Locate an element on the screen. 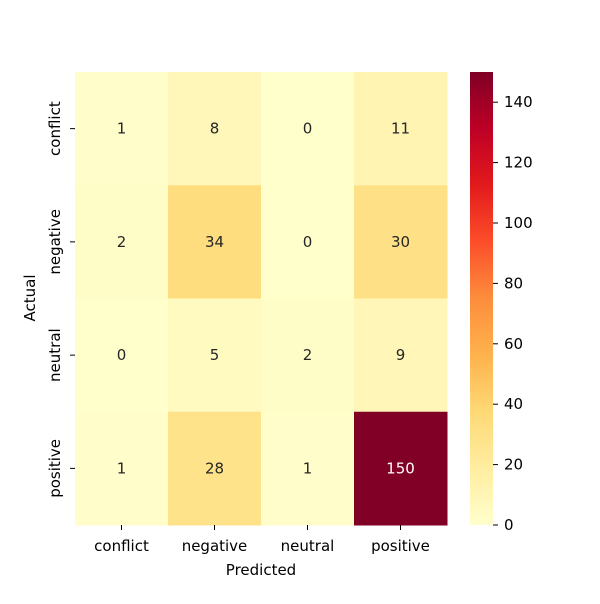 The height and width of the screenshot is (604, 600). x-tick-label-positive: positive is located at coordinates (400, 546).